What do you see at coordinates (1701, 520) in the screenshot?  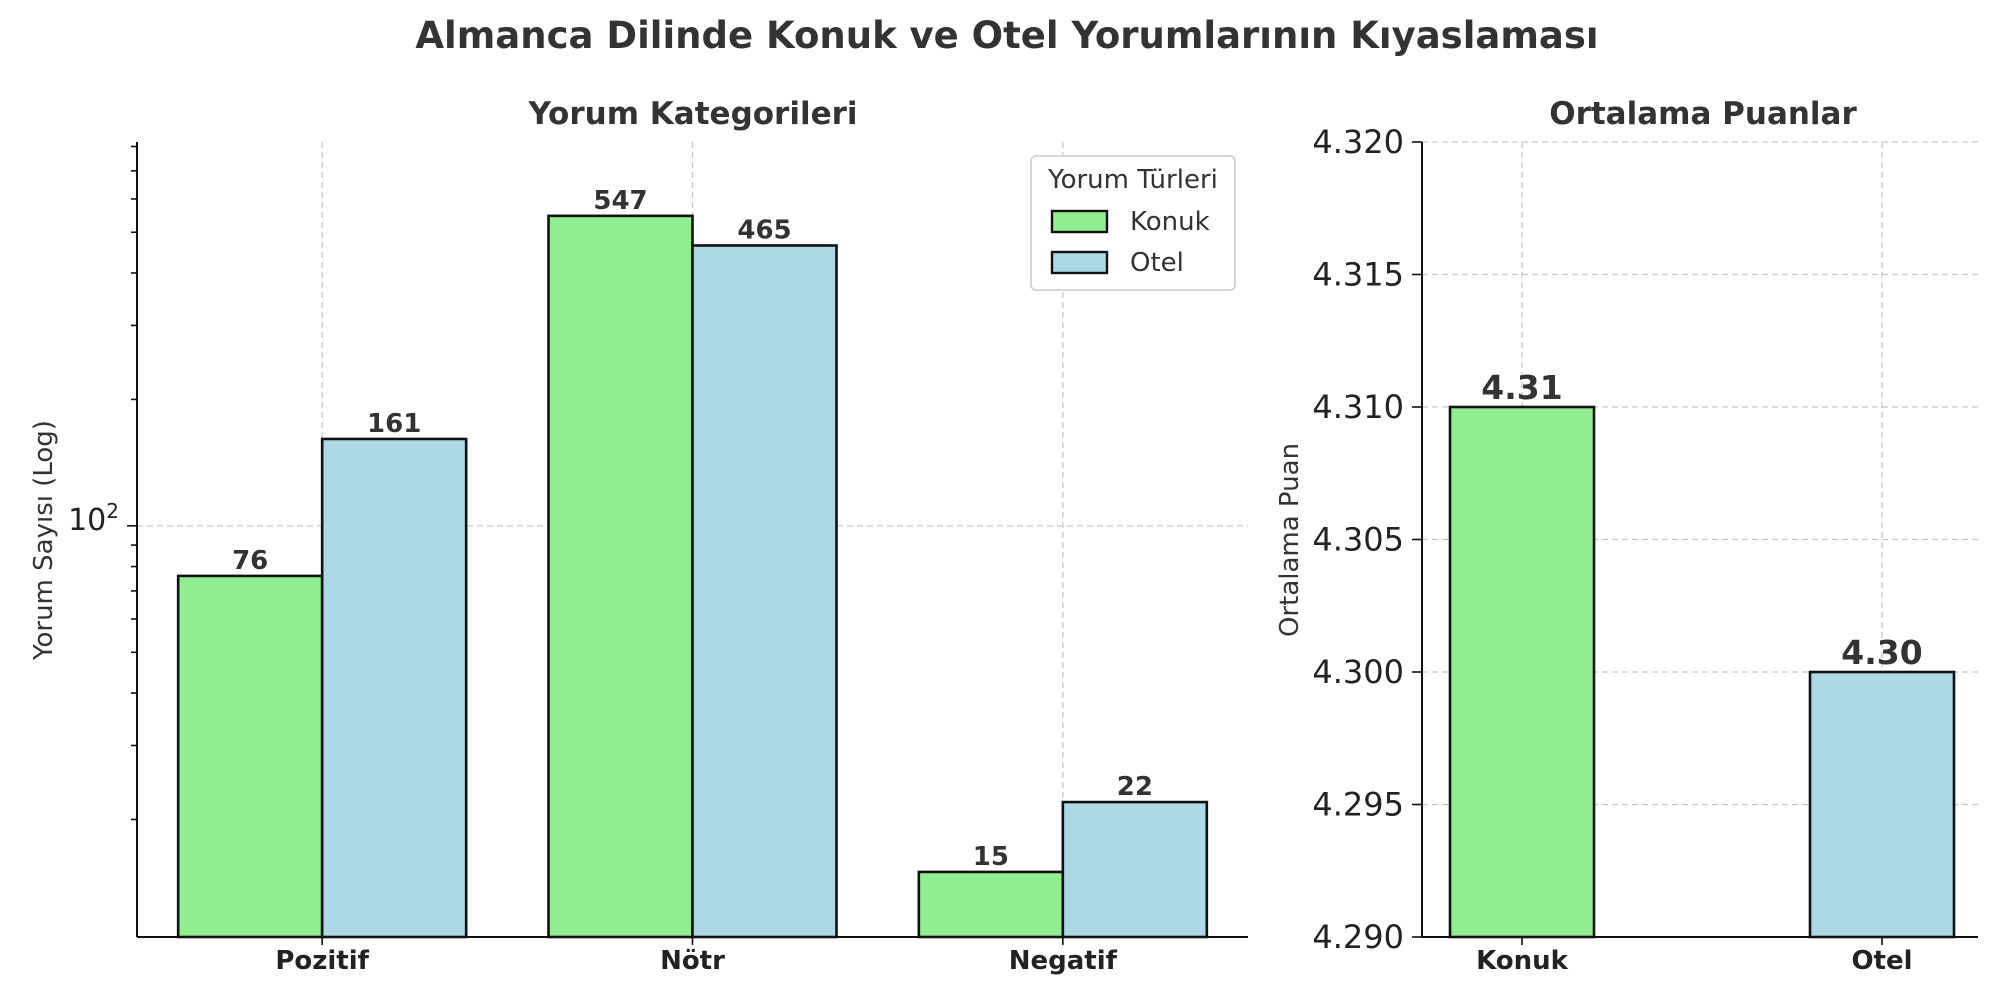 I see `right-data-labels: 4.31 4.30` at bounding box center [1701, 520].